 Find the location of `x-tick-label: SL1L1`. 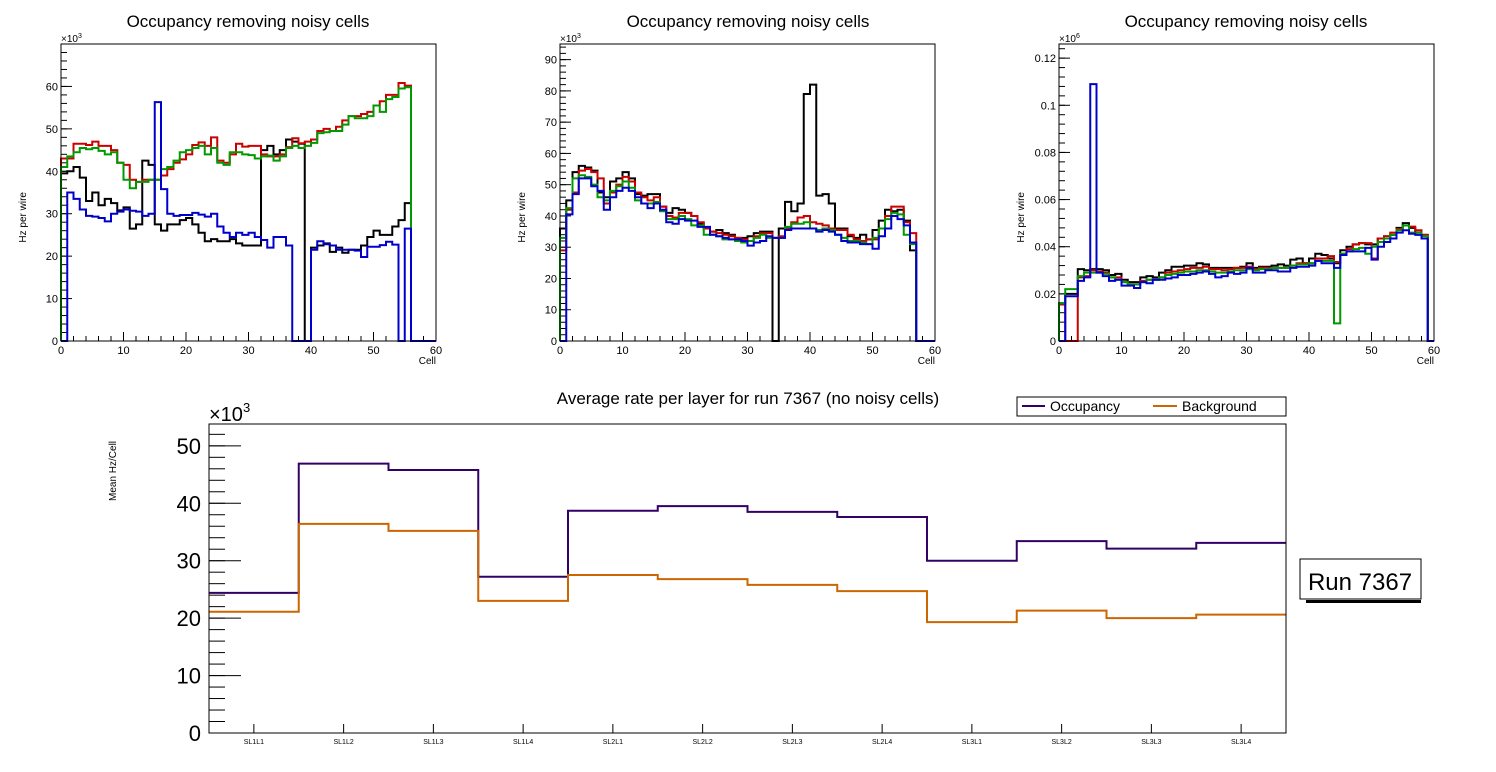

x-tick-label: SL1L1 is located at coordinates (254, 742).